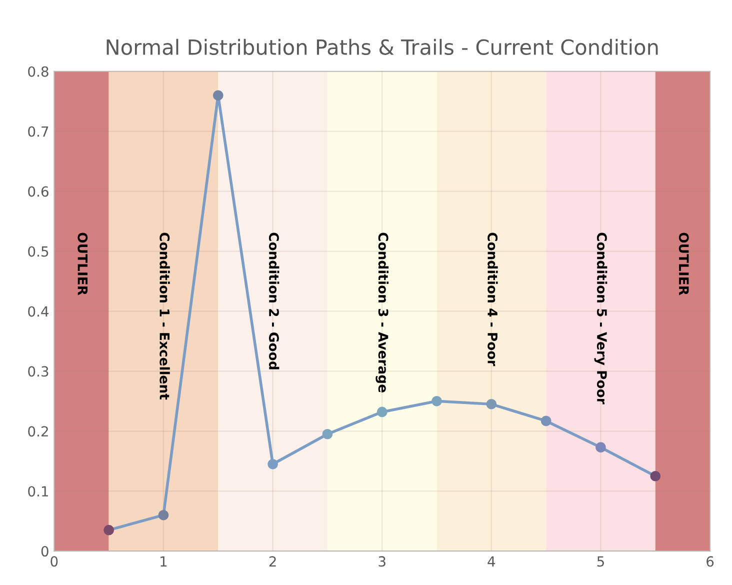 The image size is (732, 585). What do you see at coordinates (38, 191) in the screenshot?
I see `y-tick-label: 0.6` at bounding box center [38, 191].